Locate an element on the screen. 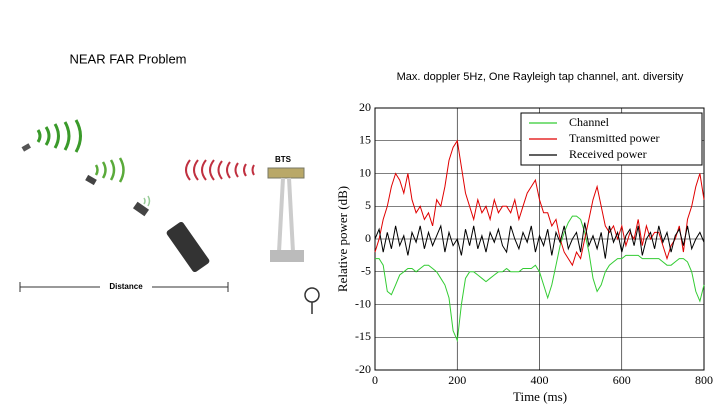  y-tick-label: 5 is located at coordinates (368, 205).